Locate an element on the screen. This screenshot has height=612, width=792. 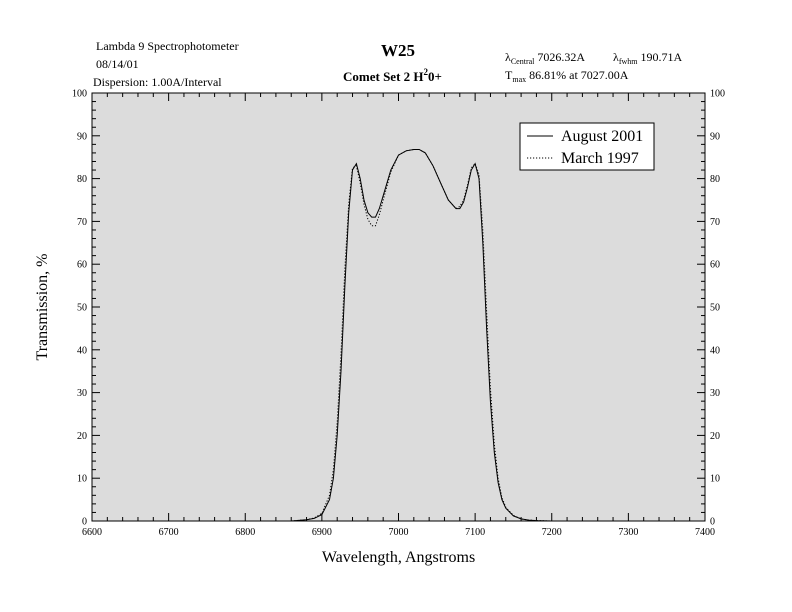
x-tick-label: 7300 is located at coordinates (628, 532).